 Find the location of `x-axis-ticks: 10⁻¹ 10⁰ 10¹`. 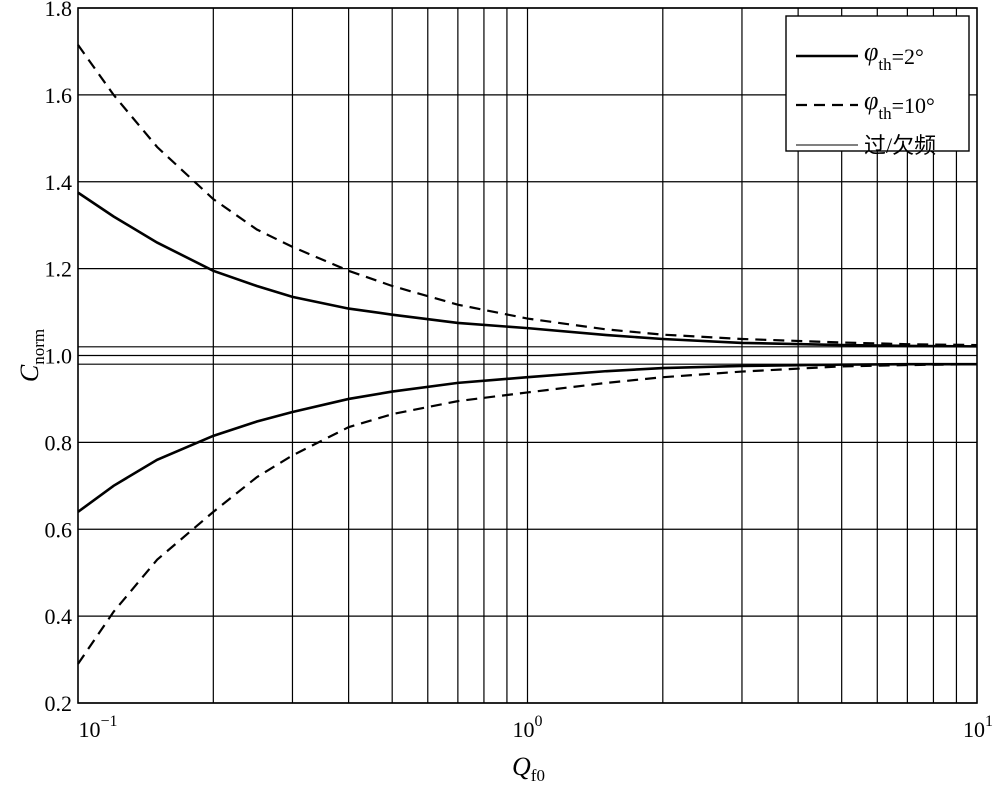

x-axis-ticks: 10⁻¹ 10⁰ 10¹ is located at coordinates (535, 727).